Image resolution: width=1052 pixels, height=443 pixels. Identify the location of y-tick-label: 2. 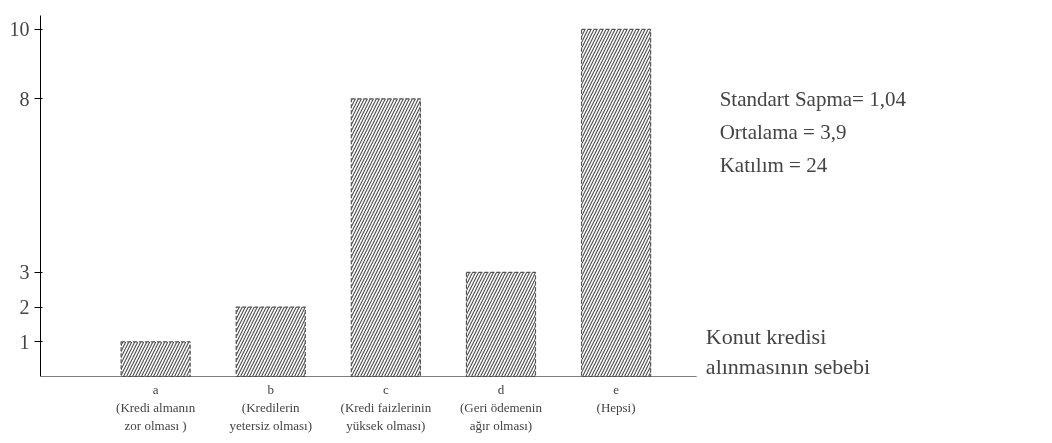
(24, 307).